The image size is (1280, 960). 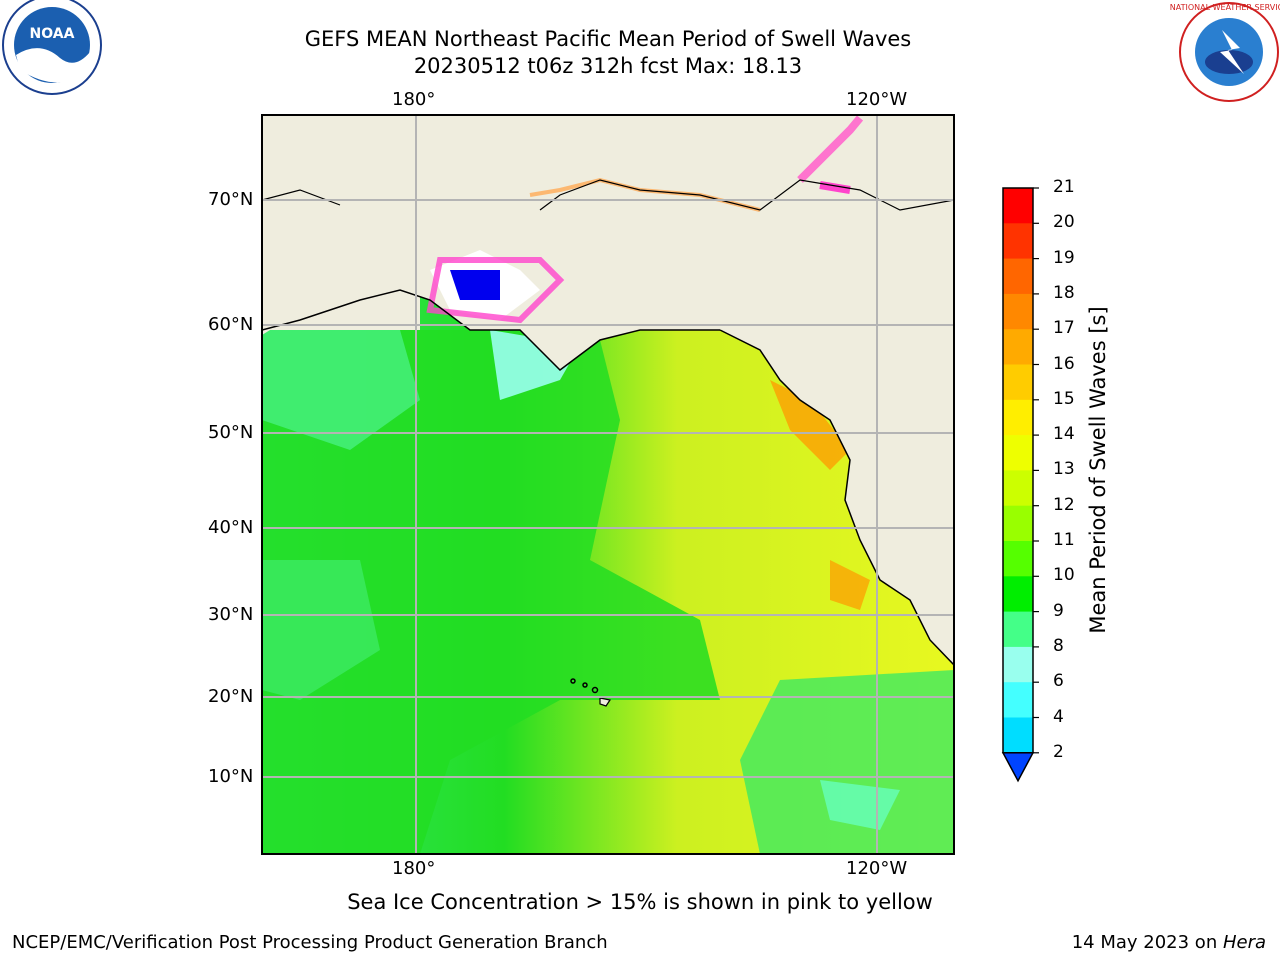 What do you see at coordinates (1064, 398) in the screenshot?
I see `colorbar-tick-label: 15` at bounding box center [1064, 398].